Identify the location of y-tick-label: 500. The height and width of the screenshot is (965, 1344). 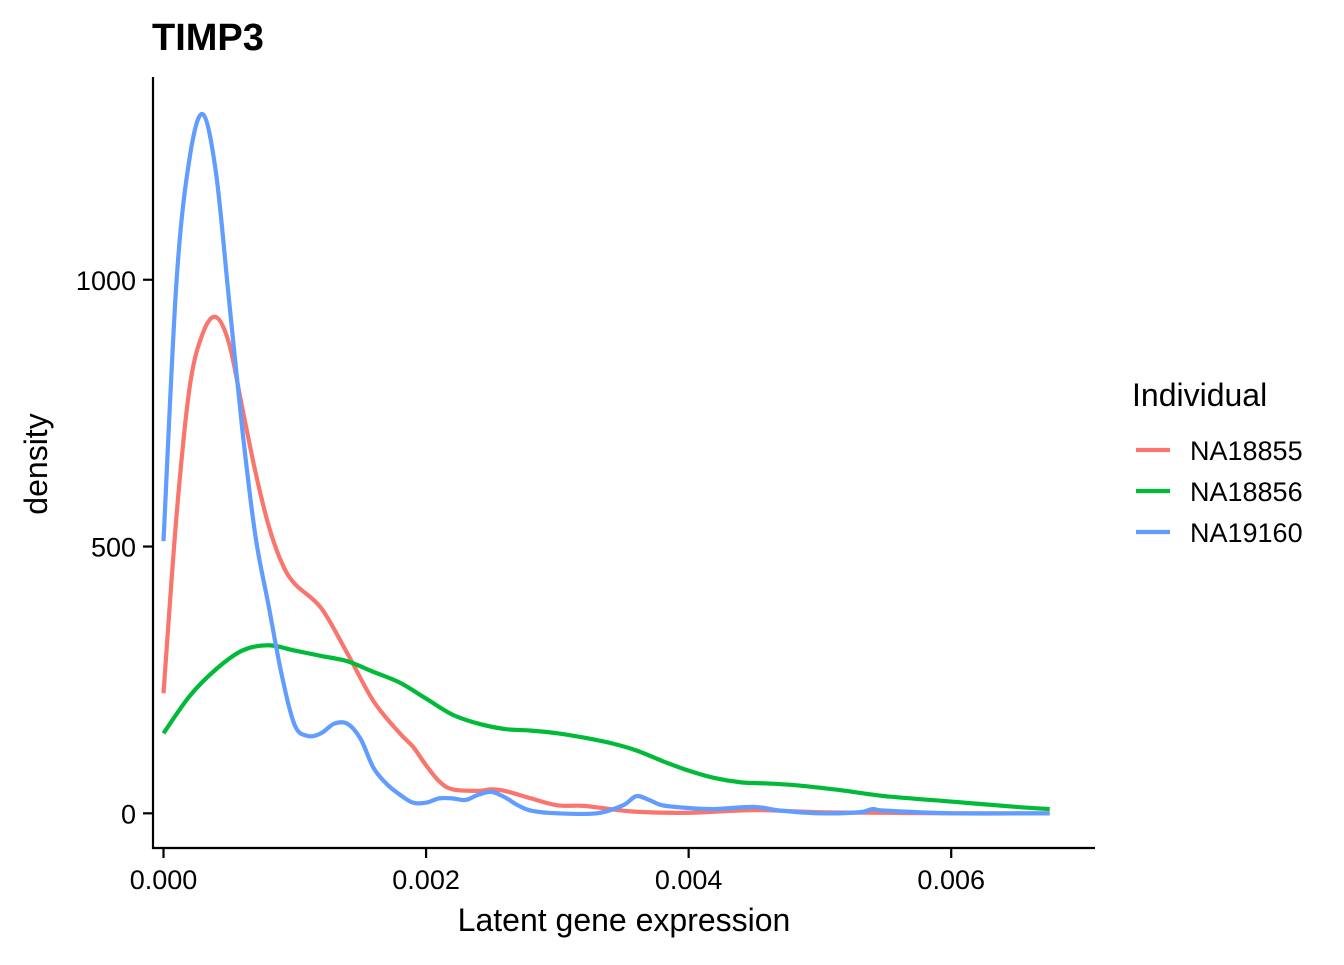
(113, 548).